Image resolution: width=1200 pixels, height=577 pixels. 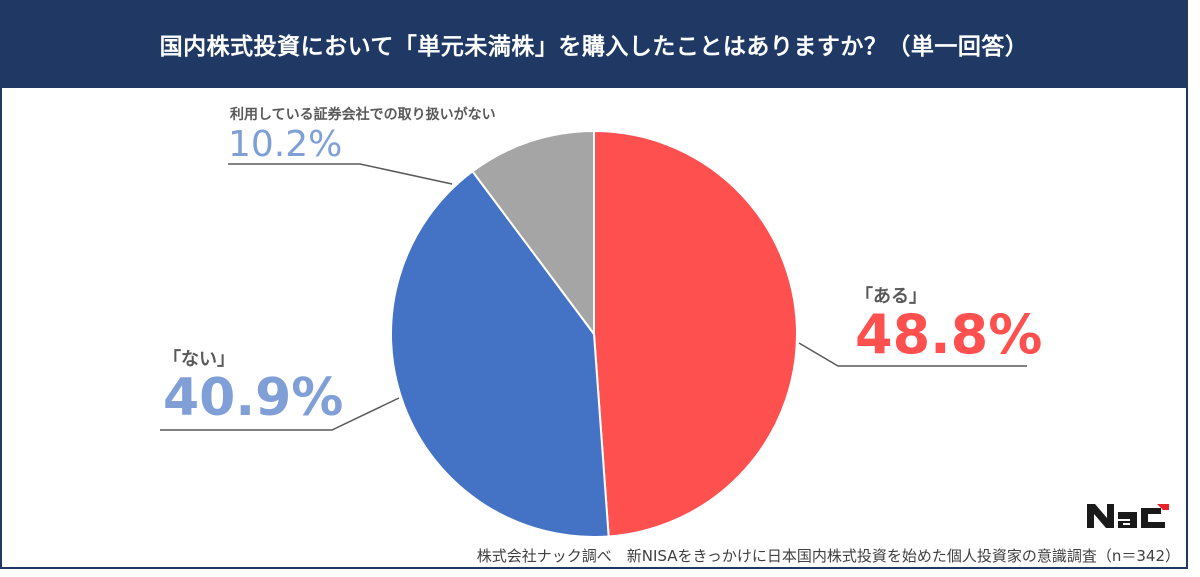 I want to click on pie-slice-aru, so click(x=695, y=333).